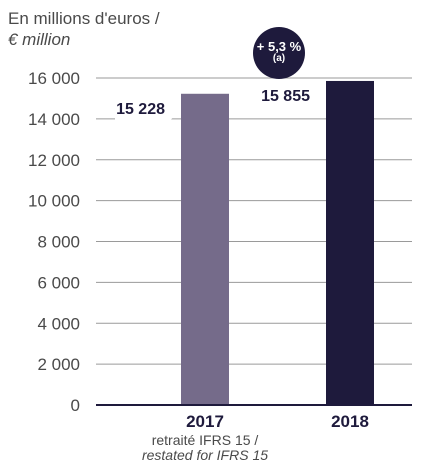 Image resolution: width=431 pixels, height=466 pixels. I want to click on value-label: 15 228, so click(140, 109).